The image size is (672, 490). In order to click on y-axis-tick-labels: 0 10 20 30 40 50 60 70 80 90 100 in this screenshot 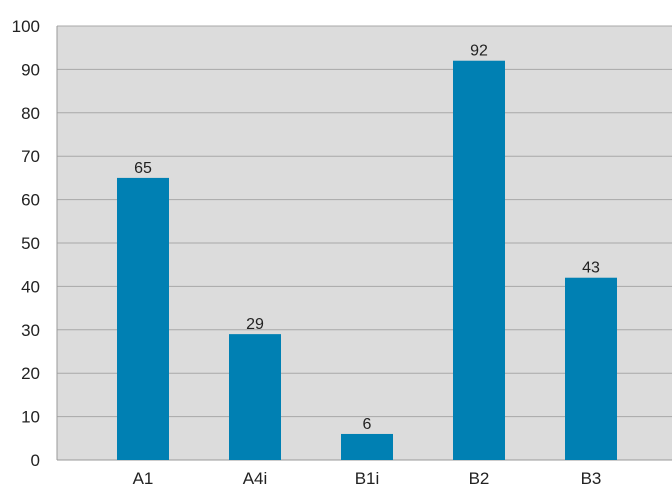, I will do `click(26, 243)`.